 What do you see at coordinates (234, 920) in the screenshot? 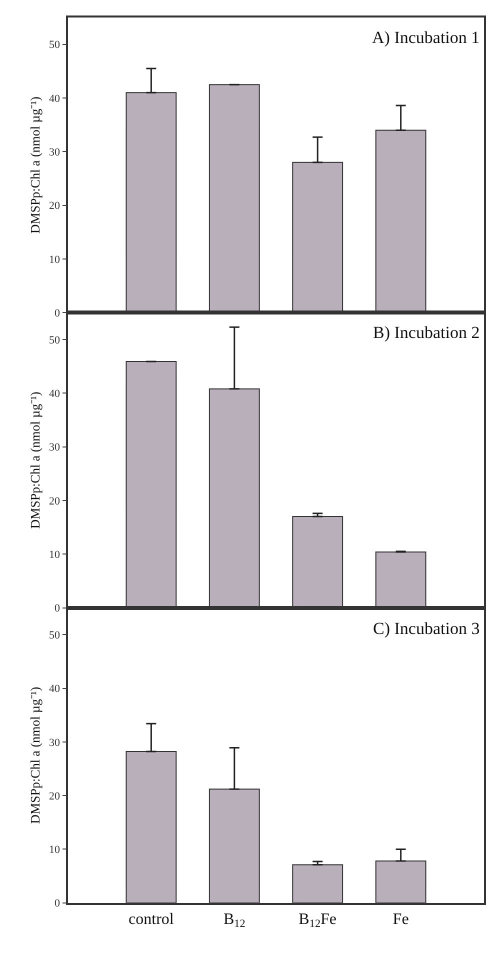
I see `x-tick-label: B$_{12}$` at bounding box center [234, 920].